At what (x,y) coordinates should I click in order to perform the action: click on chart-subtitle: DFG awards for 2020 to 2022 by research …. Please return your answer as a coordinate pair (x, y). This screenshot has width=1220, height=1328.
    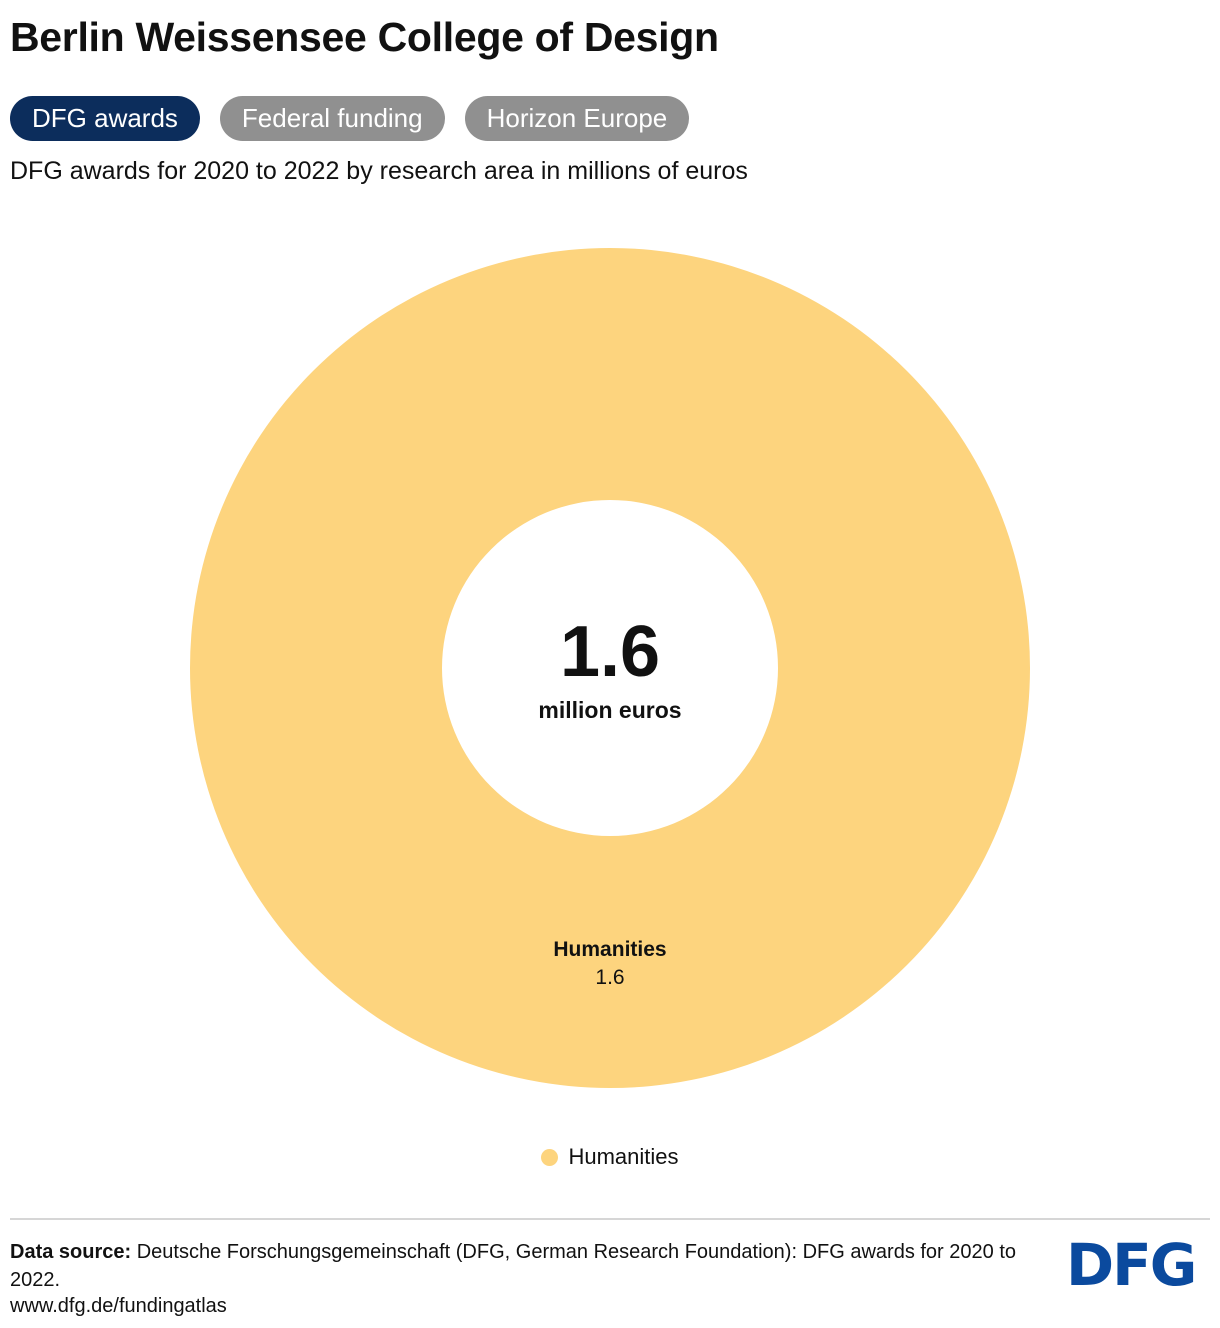
    Looking at the image, I should click on (379, 171).